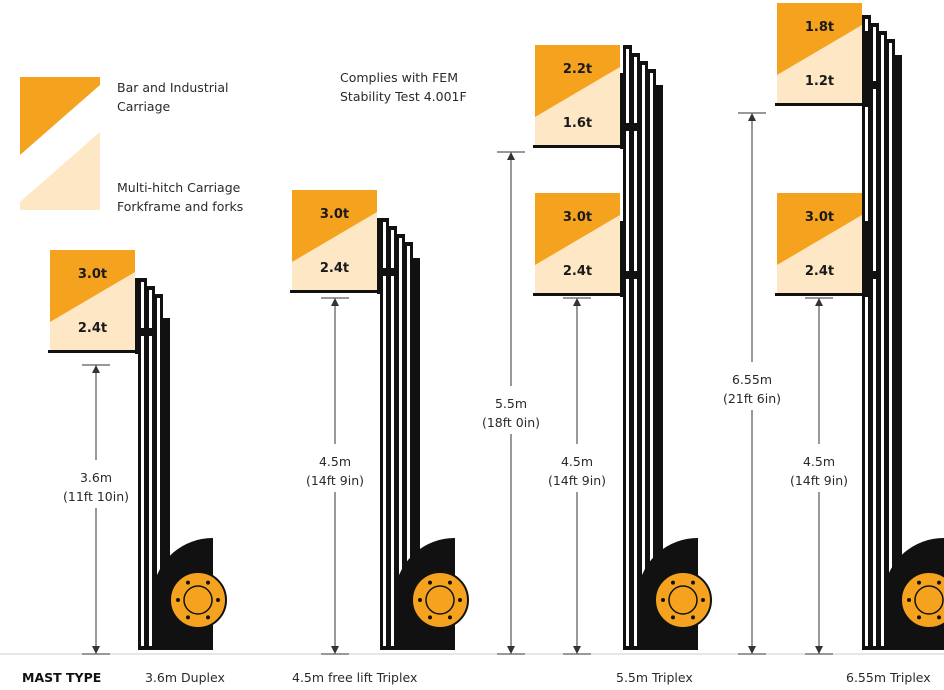 This screenshot has width=944, height=690. What do you see at coordinates (654, 677) in the screenshot?
I see `mast-type-triplex-5-5: 5.5m Triplex` at bounding box center [654, 677].